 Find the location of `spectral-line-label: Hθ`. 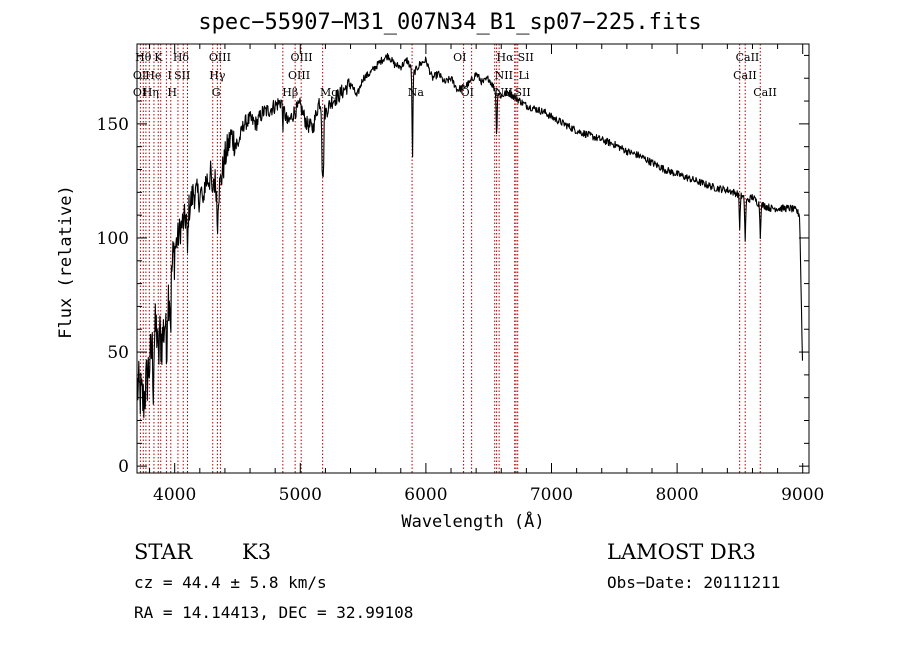

spectral-line-label: Hθ is located at coordinates (143, 57).